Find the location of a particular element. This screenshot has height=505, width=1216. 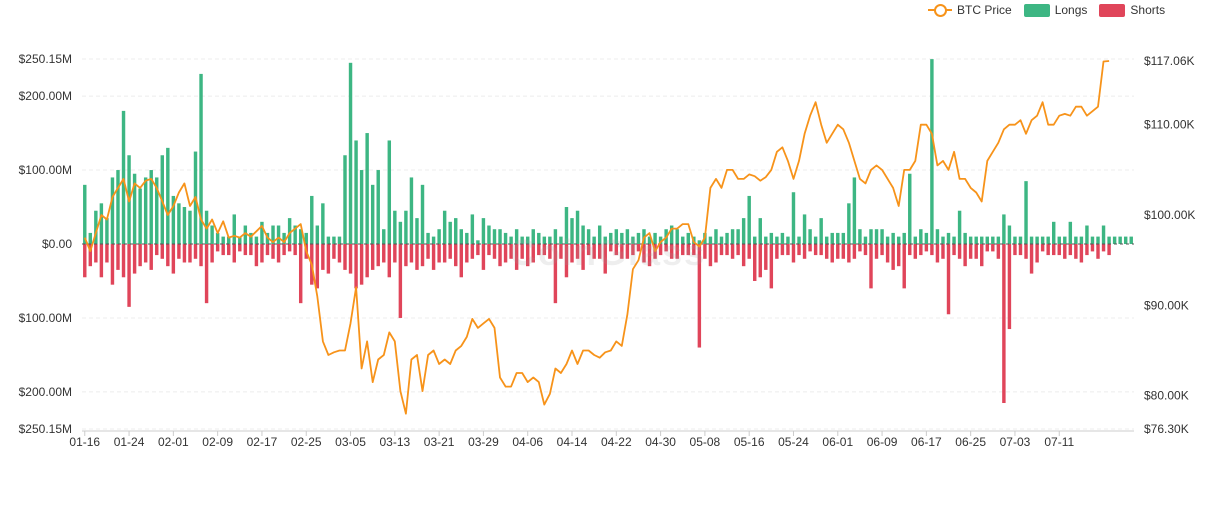

x-axis-tick-label: 04-30 is located at coordinates (660, 442).